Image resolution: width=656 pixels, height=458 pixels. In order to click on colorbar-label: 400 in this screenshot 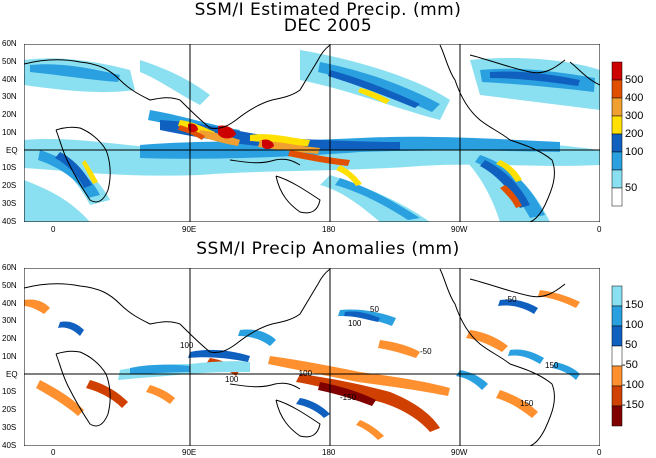, I will do `click(634, 98)`.